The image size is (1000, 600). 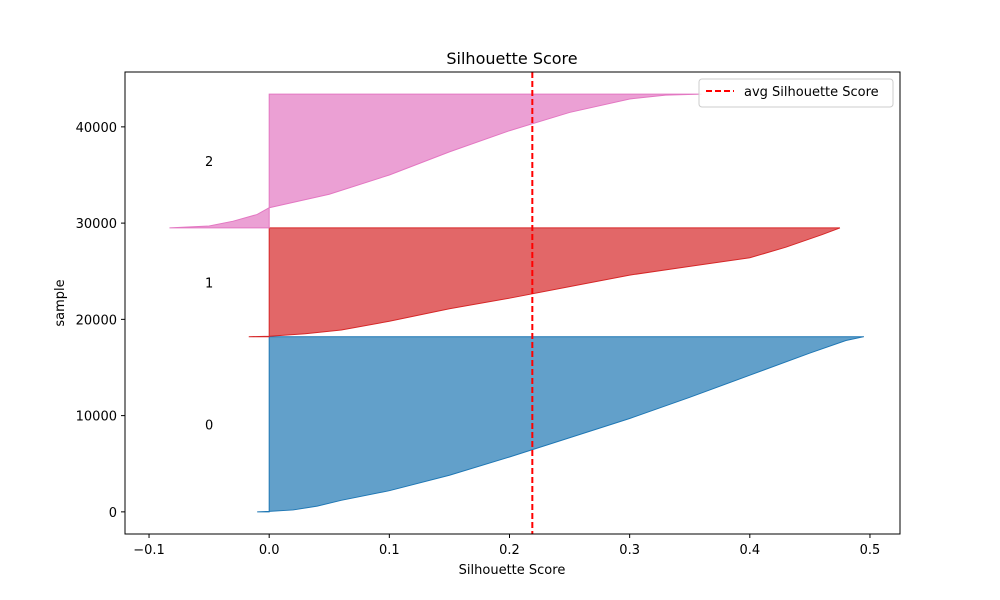 I want to click on y-axis-title: sample, so click(x=60, y=302).